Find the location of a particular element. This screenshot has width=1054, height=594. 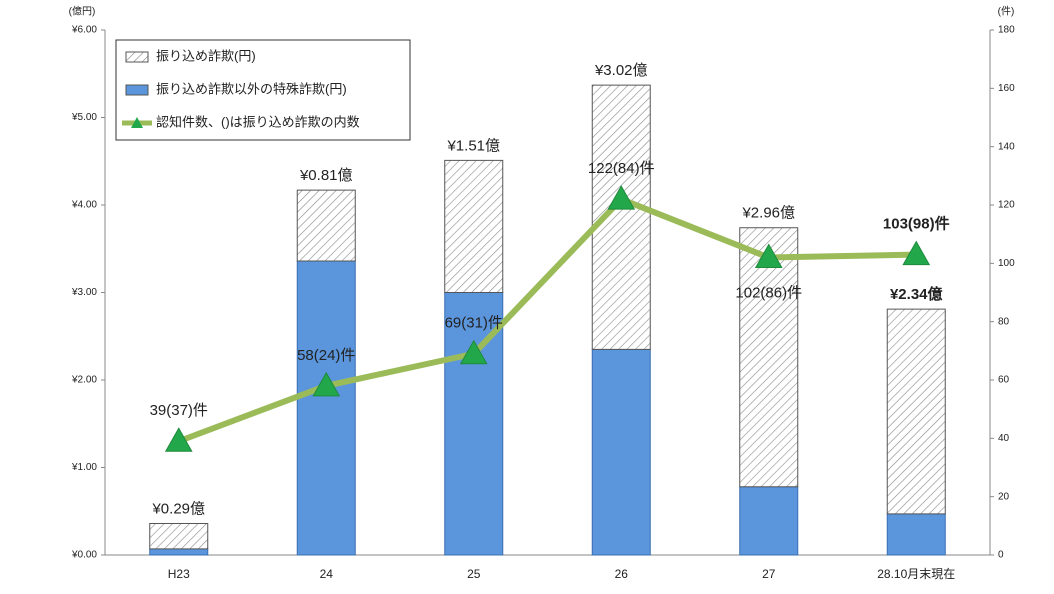

y-tick-label: ¥4.00 is located at coordinates (84, 205).